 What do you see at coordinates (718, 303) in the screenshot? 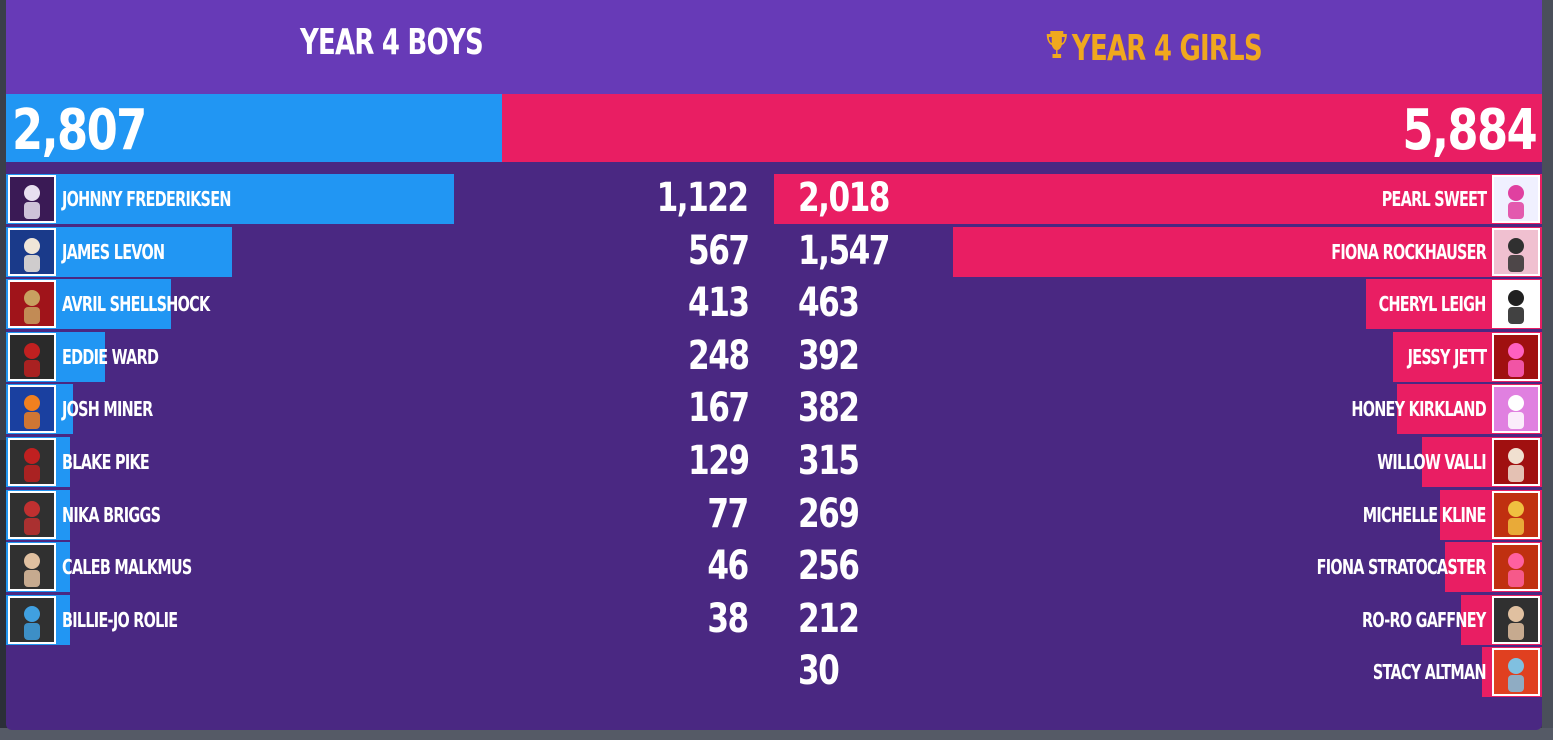
I see `player-score: 413` at bounding box center [718, 303].